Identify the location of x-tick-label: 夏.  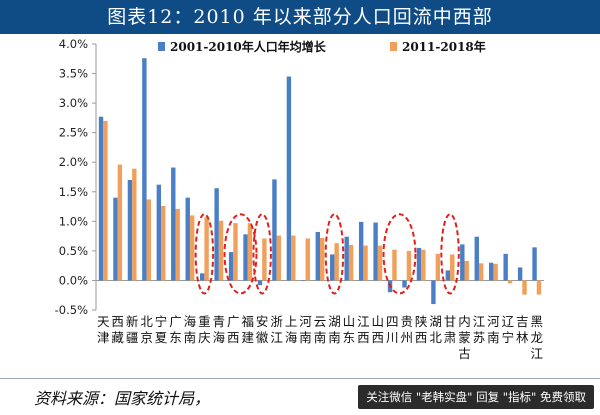
(161, 337).